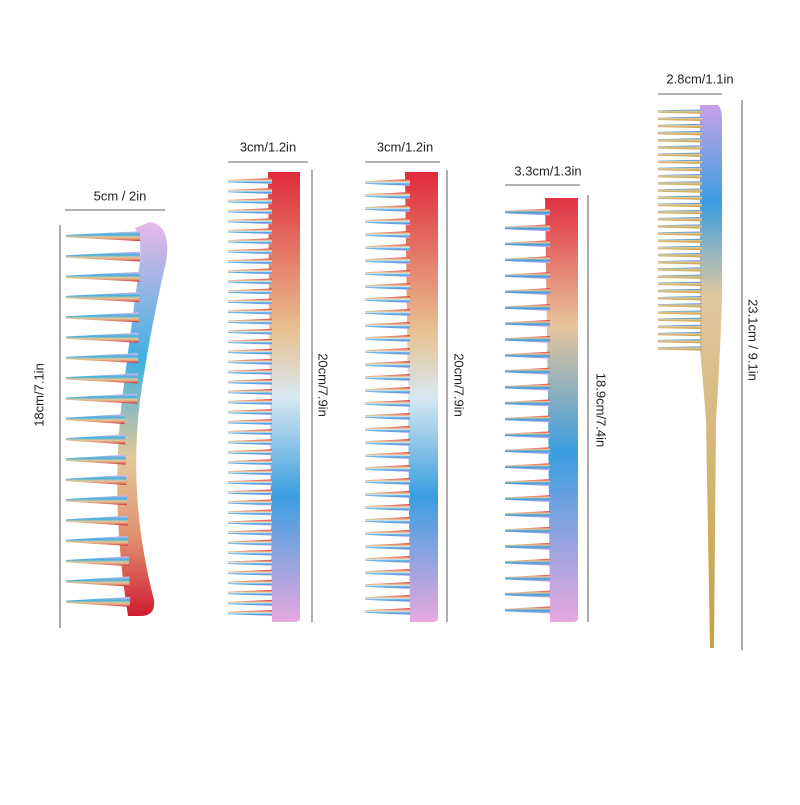 This screenshot has width=800, height=805. Describe the element at coordinates (38, 395) in the screenshot. I see `length-label: 18cm/7.1in` at that location.